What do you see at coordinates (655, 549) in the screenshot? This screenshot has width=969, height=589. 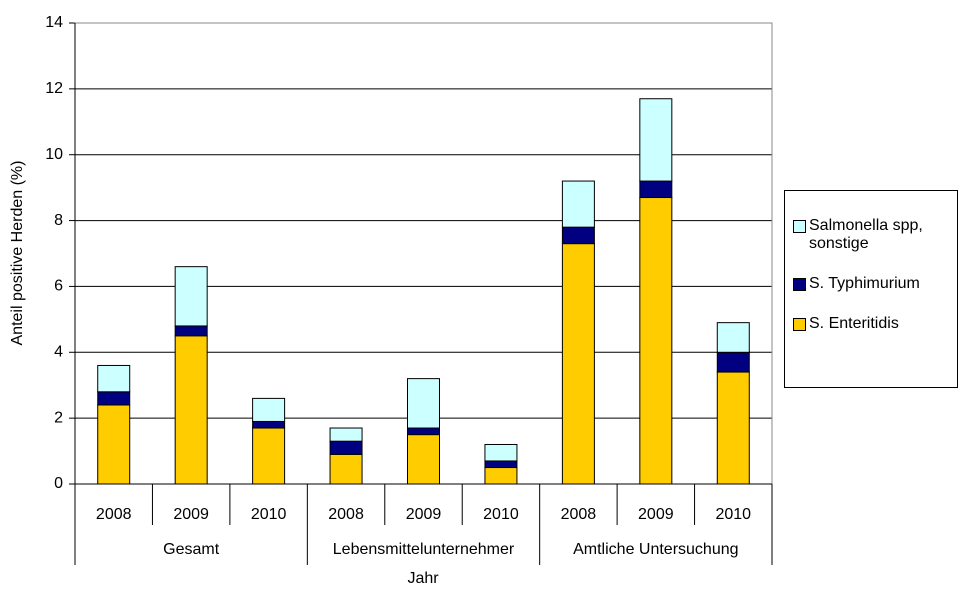 I see `group-label: Amtliche Untersuchung` at bounding box center [655, 549].